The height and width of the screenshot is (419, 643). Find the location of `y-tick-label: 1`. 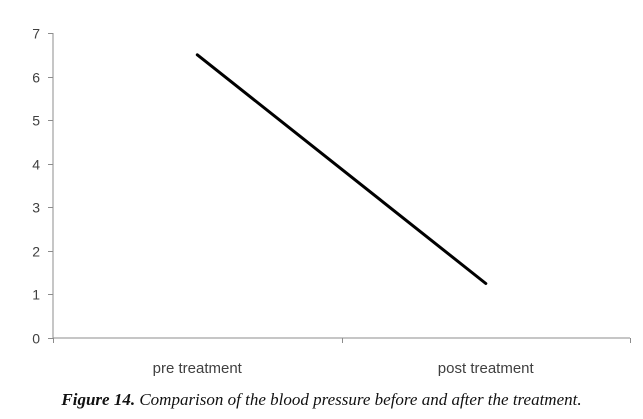

y-tick-label: 1 is located at coordinates (36, 295).